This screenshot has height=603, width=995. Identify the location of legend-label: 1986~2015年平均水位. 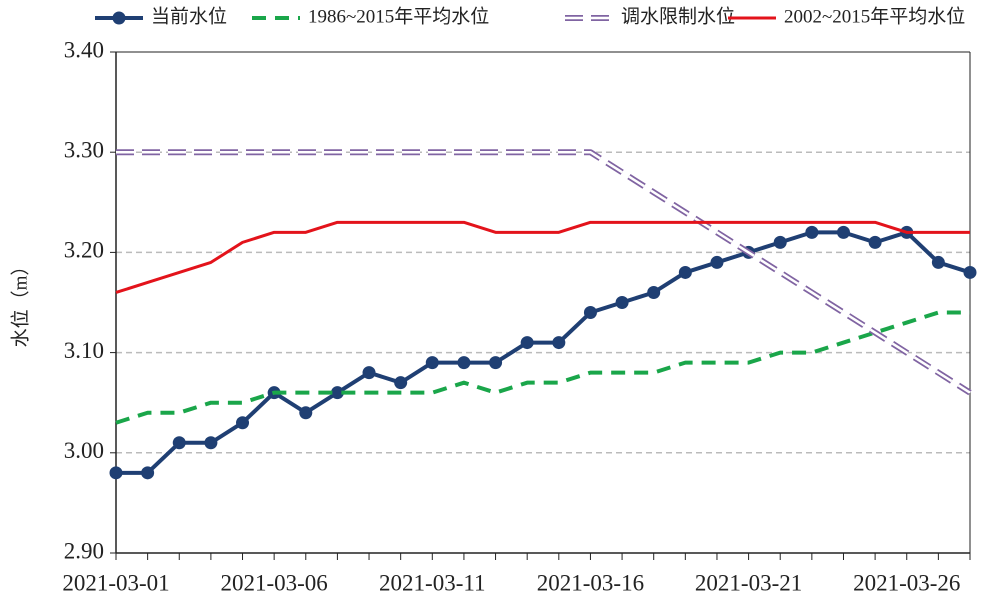
(398, 16).